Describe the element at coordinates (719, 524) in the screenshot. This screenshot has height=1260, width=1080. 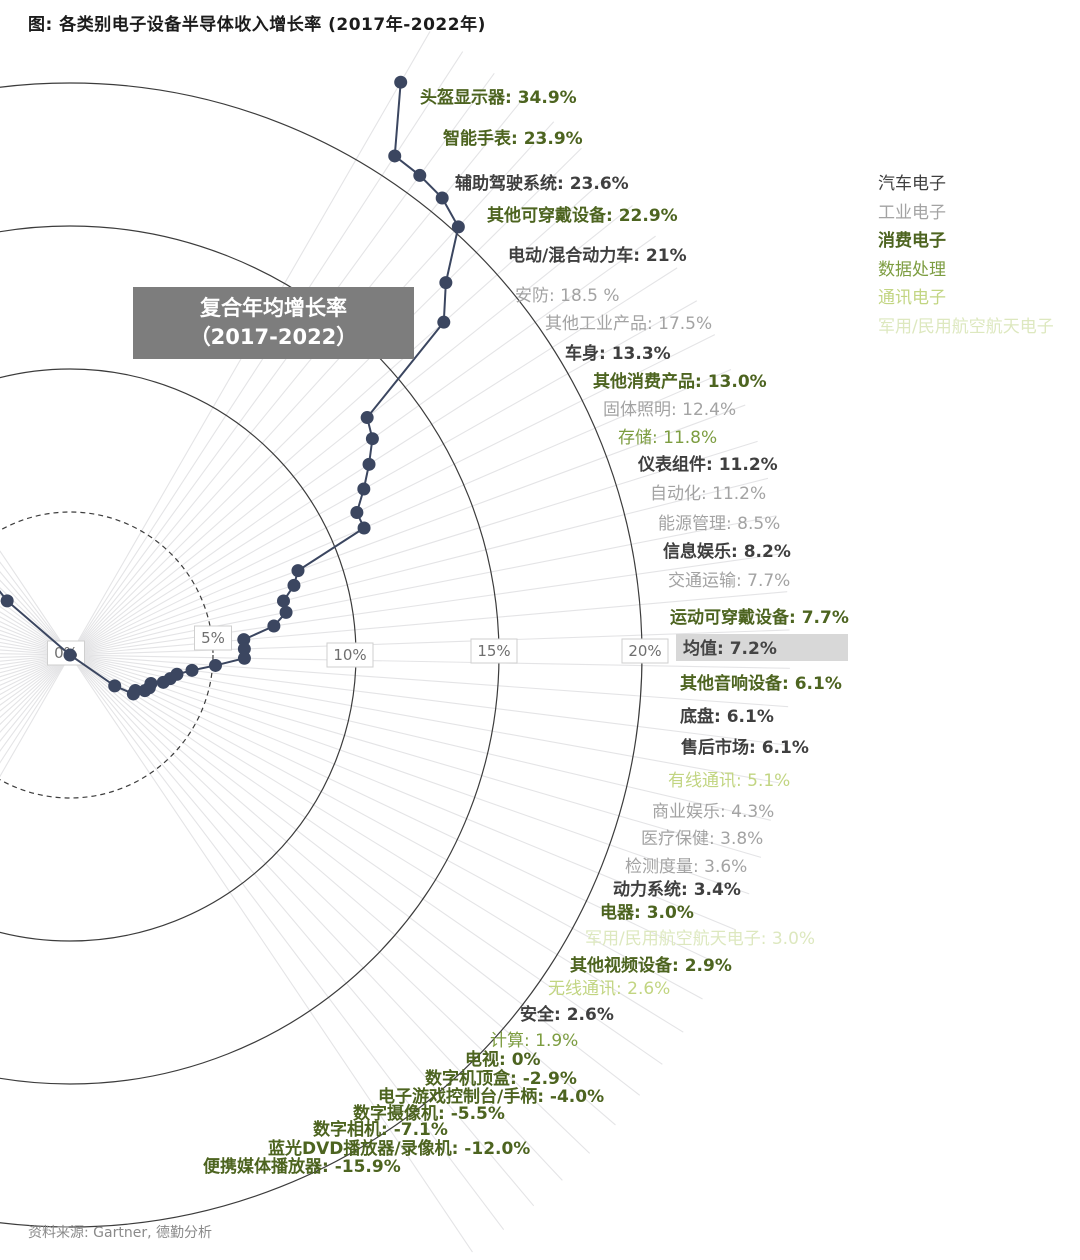
I see `chart-item-label: 能源管理: 8.5%` at that location.